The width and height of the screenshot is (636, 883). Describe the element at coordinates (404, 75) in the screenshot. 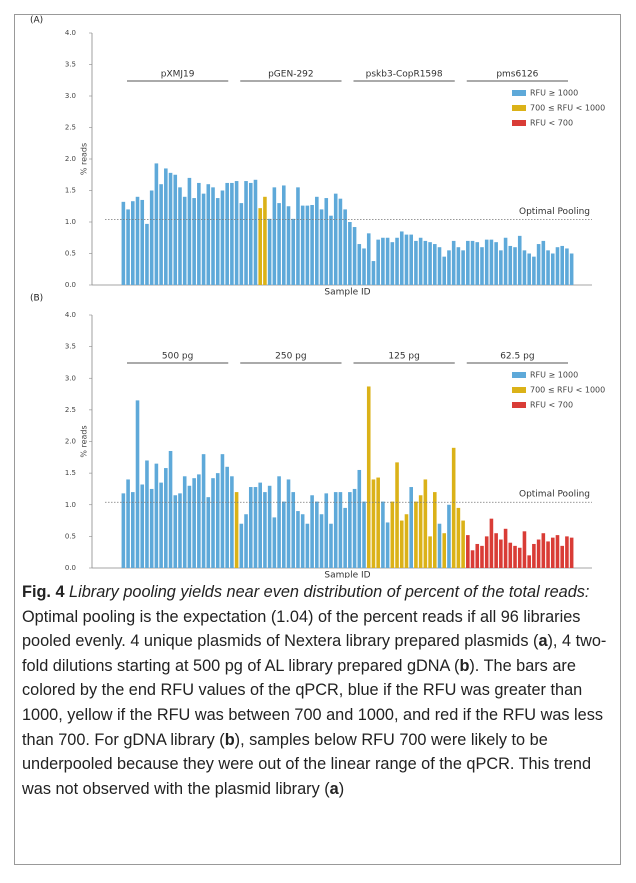

I see `group-label: pskb3-CopR1598` at that location.